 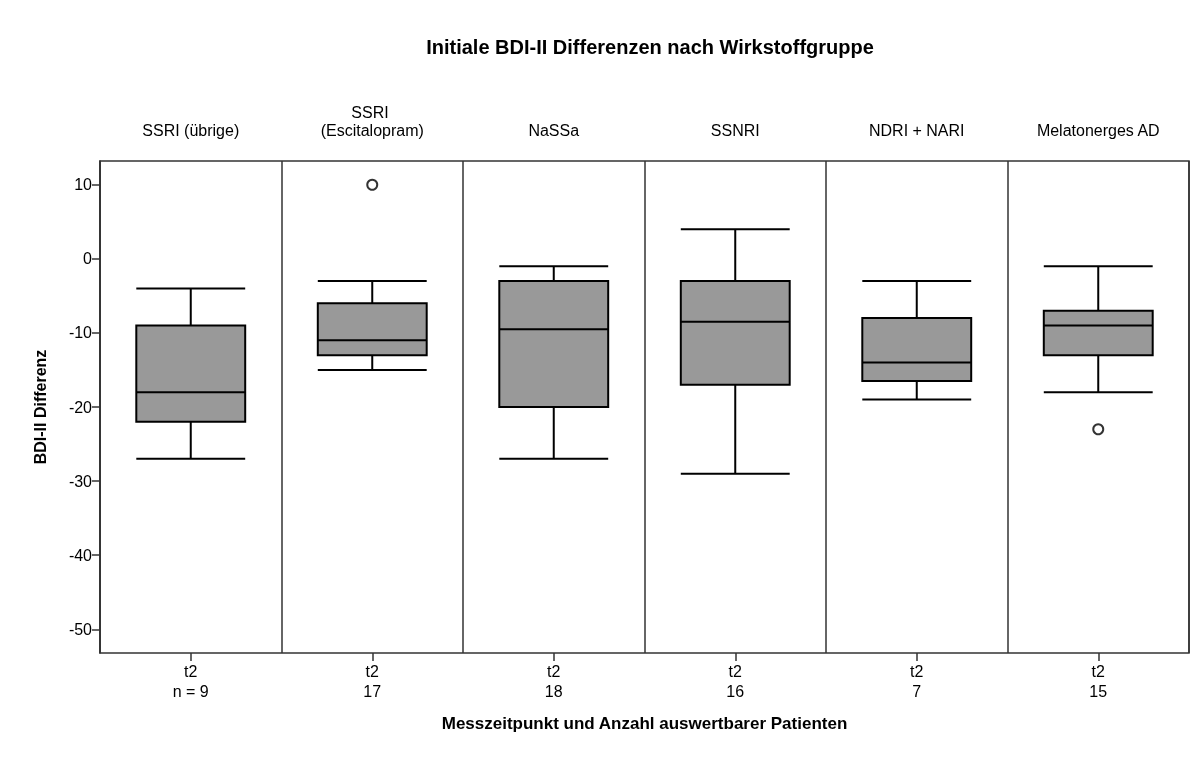 I want to click on y-tick-label: 0, so click(x=88, y=259).